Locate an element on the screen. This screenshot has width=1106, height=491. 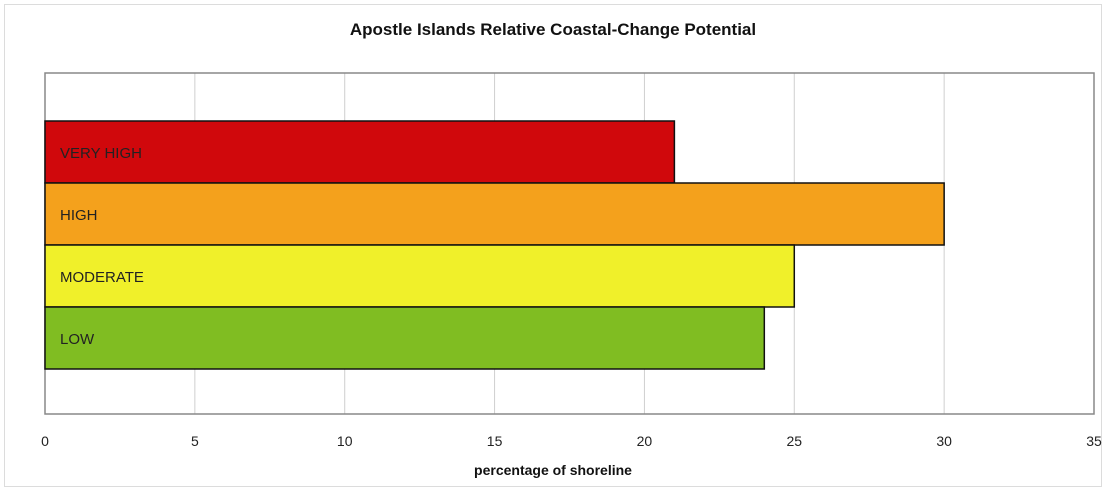
x-tick-label: 5 is located at coordinates (195, 441).